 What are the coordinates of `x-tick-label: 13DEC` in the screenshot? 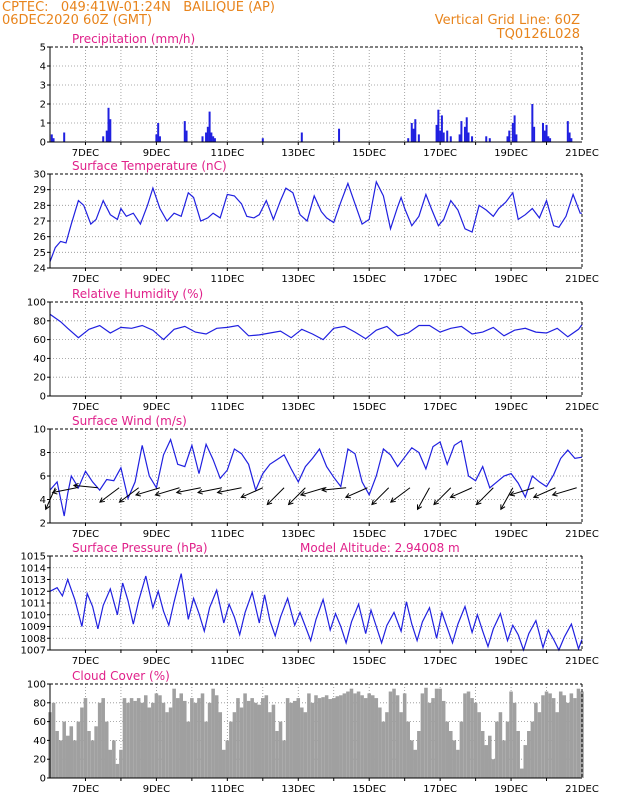 It's located at (298, 534).